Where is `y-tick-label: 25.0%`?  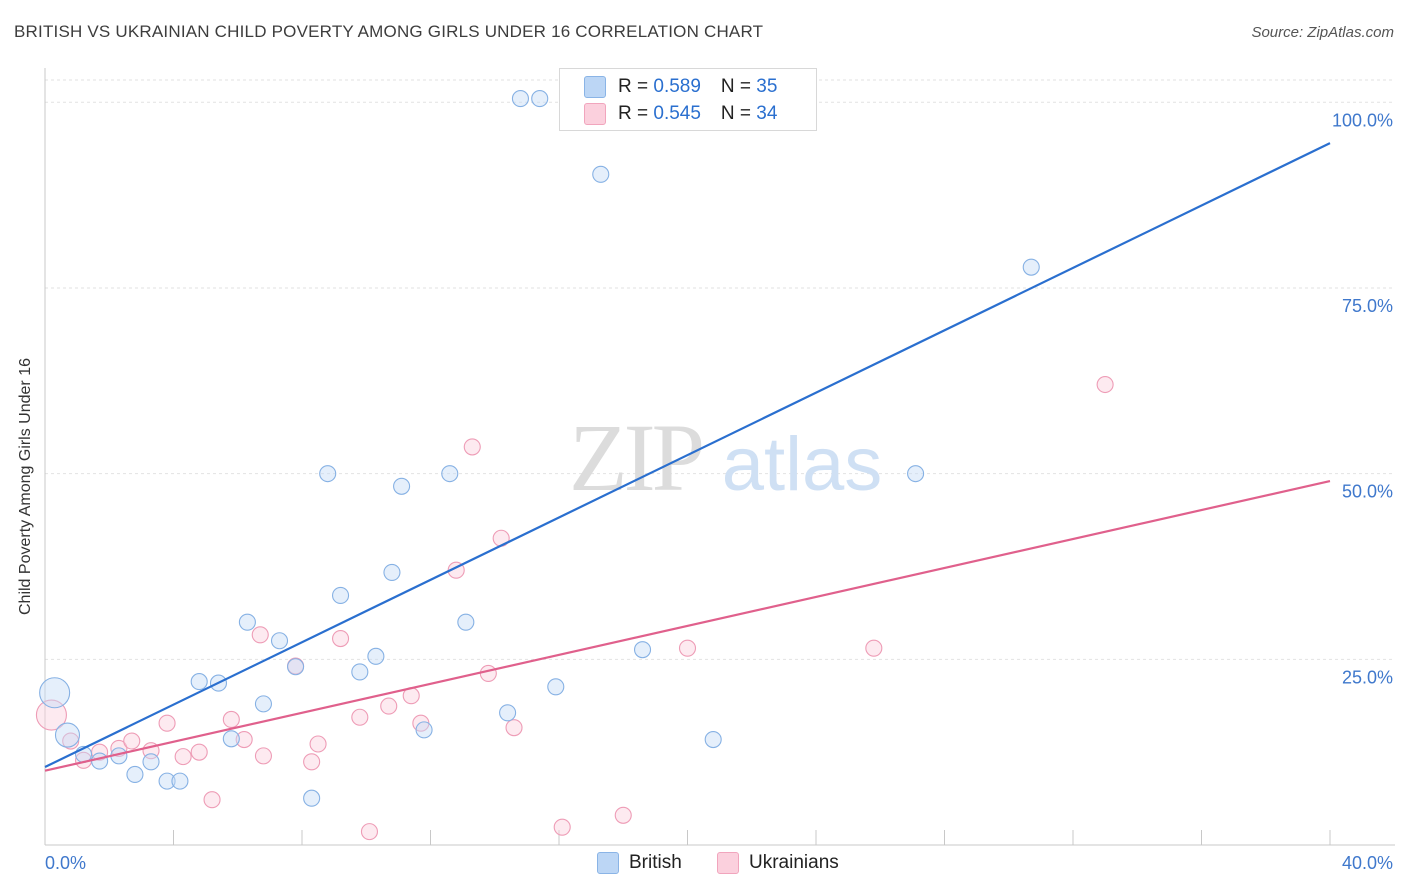
y-tick-label: 25.0% is located at coordinates (1367, 677).